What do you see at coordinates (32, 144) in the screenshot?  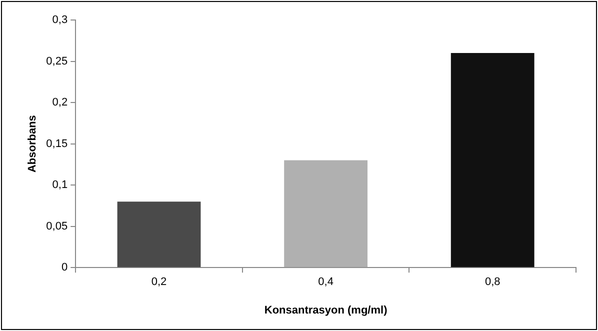 I see `y-axis-title: Absorbans` at bounding box center [32, 144].